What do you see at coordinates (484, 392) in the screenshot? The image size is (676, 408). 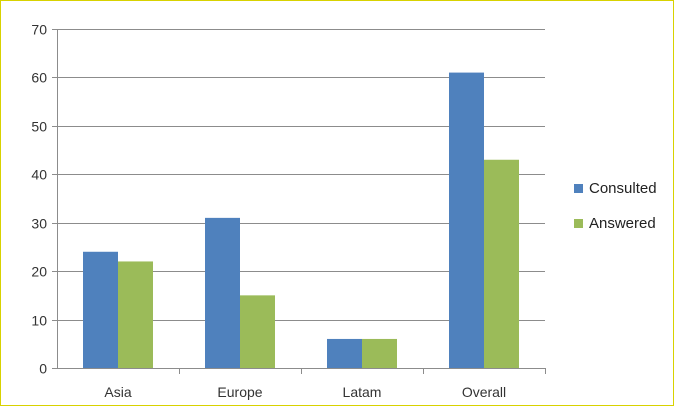 I see `x-tick-label: Overall` at bounding box center [484, 392].